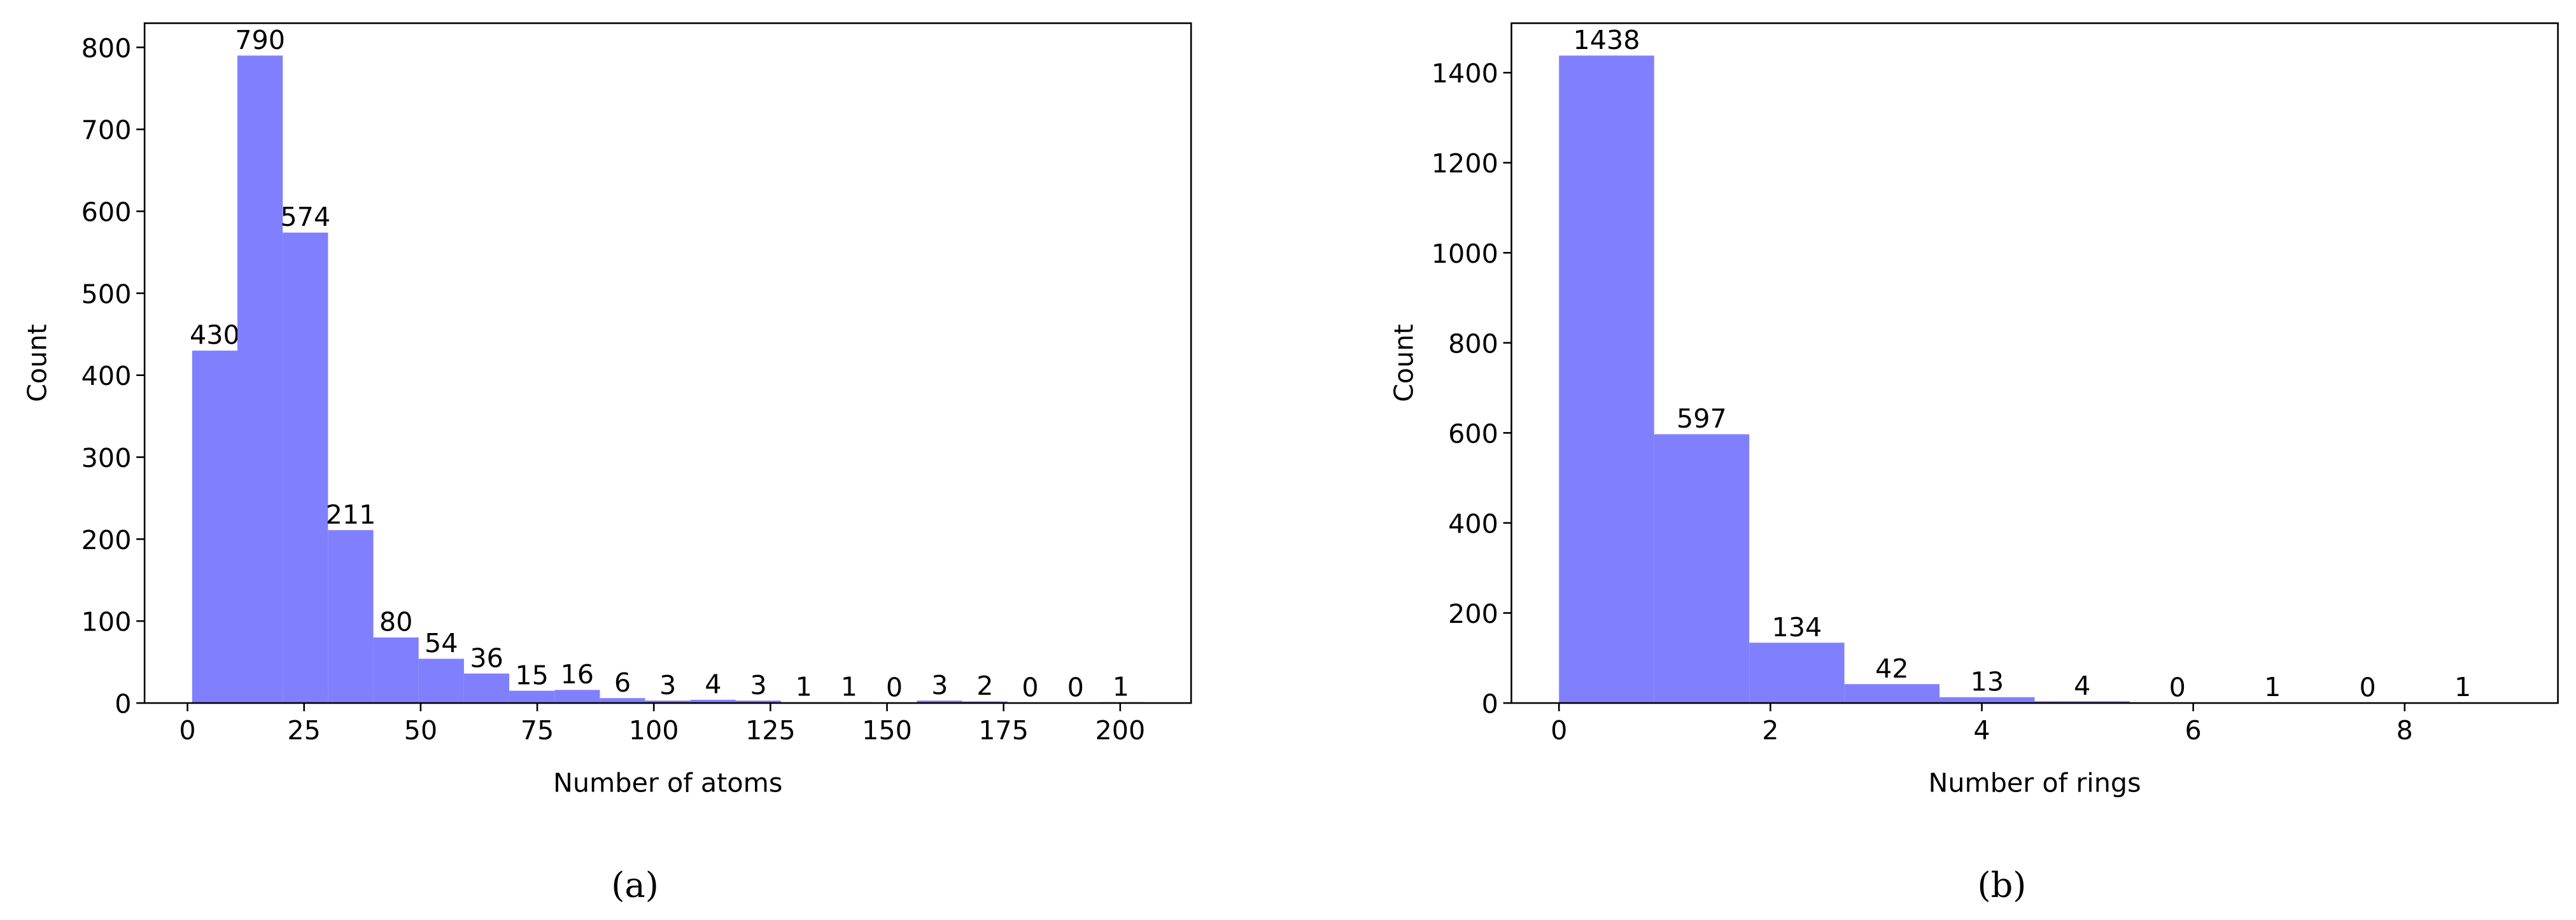 This screenshot has height=920, width=2576. Describe the element at coordinates (1465, 163) in the screenshot. I see `y-tick-label: 1200` at that location.